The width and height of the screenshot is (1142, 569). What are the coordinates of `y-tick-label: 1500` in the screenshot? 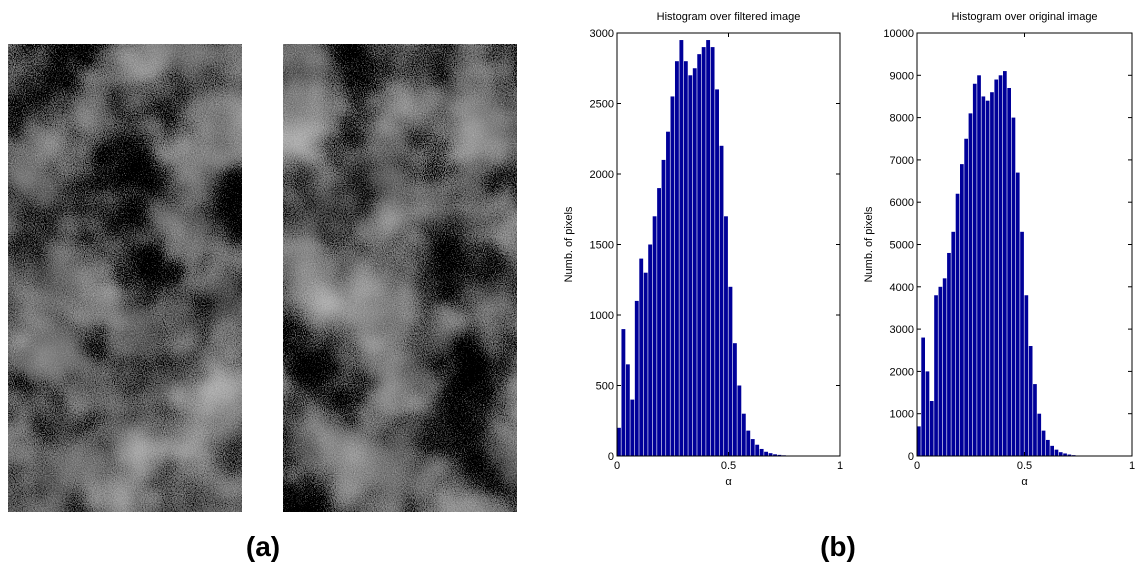 It's located at (602, 246).